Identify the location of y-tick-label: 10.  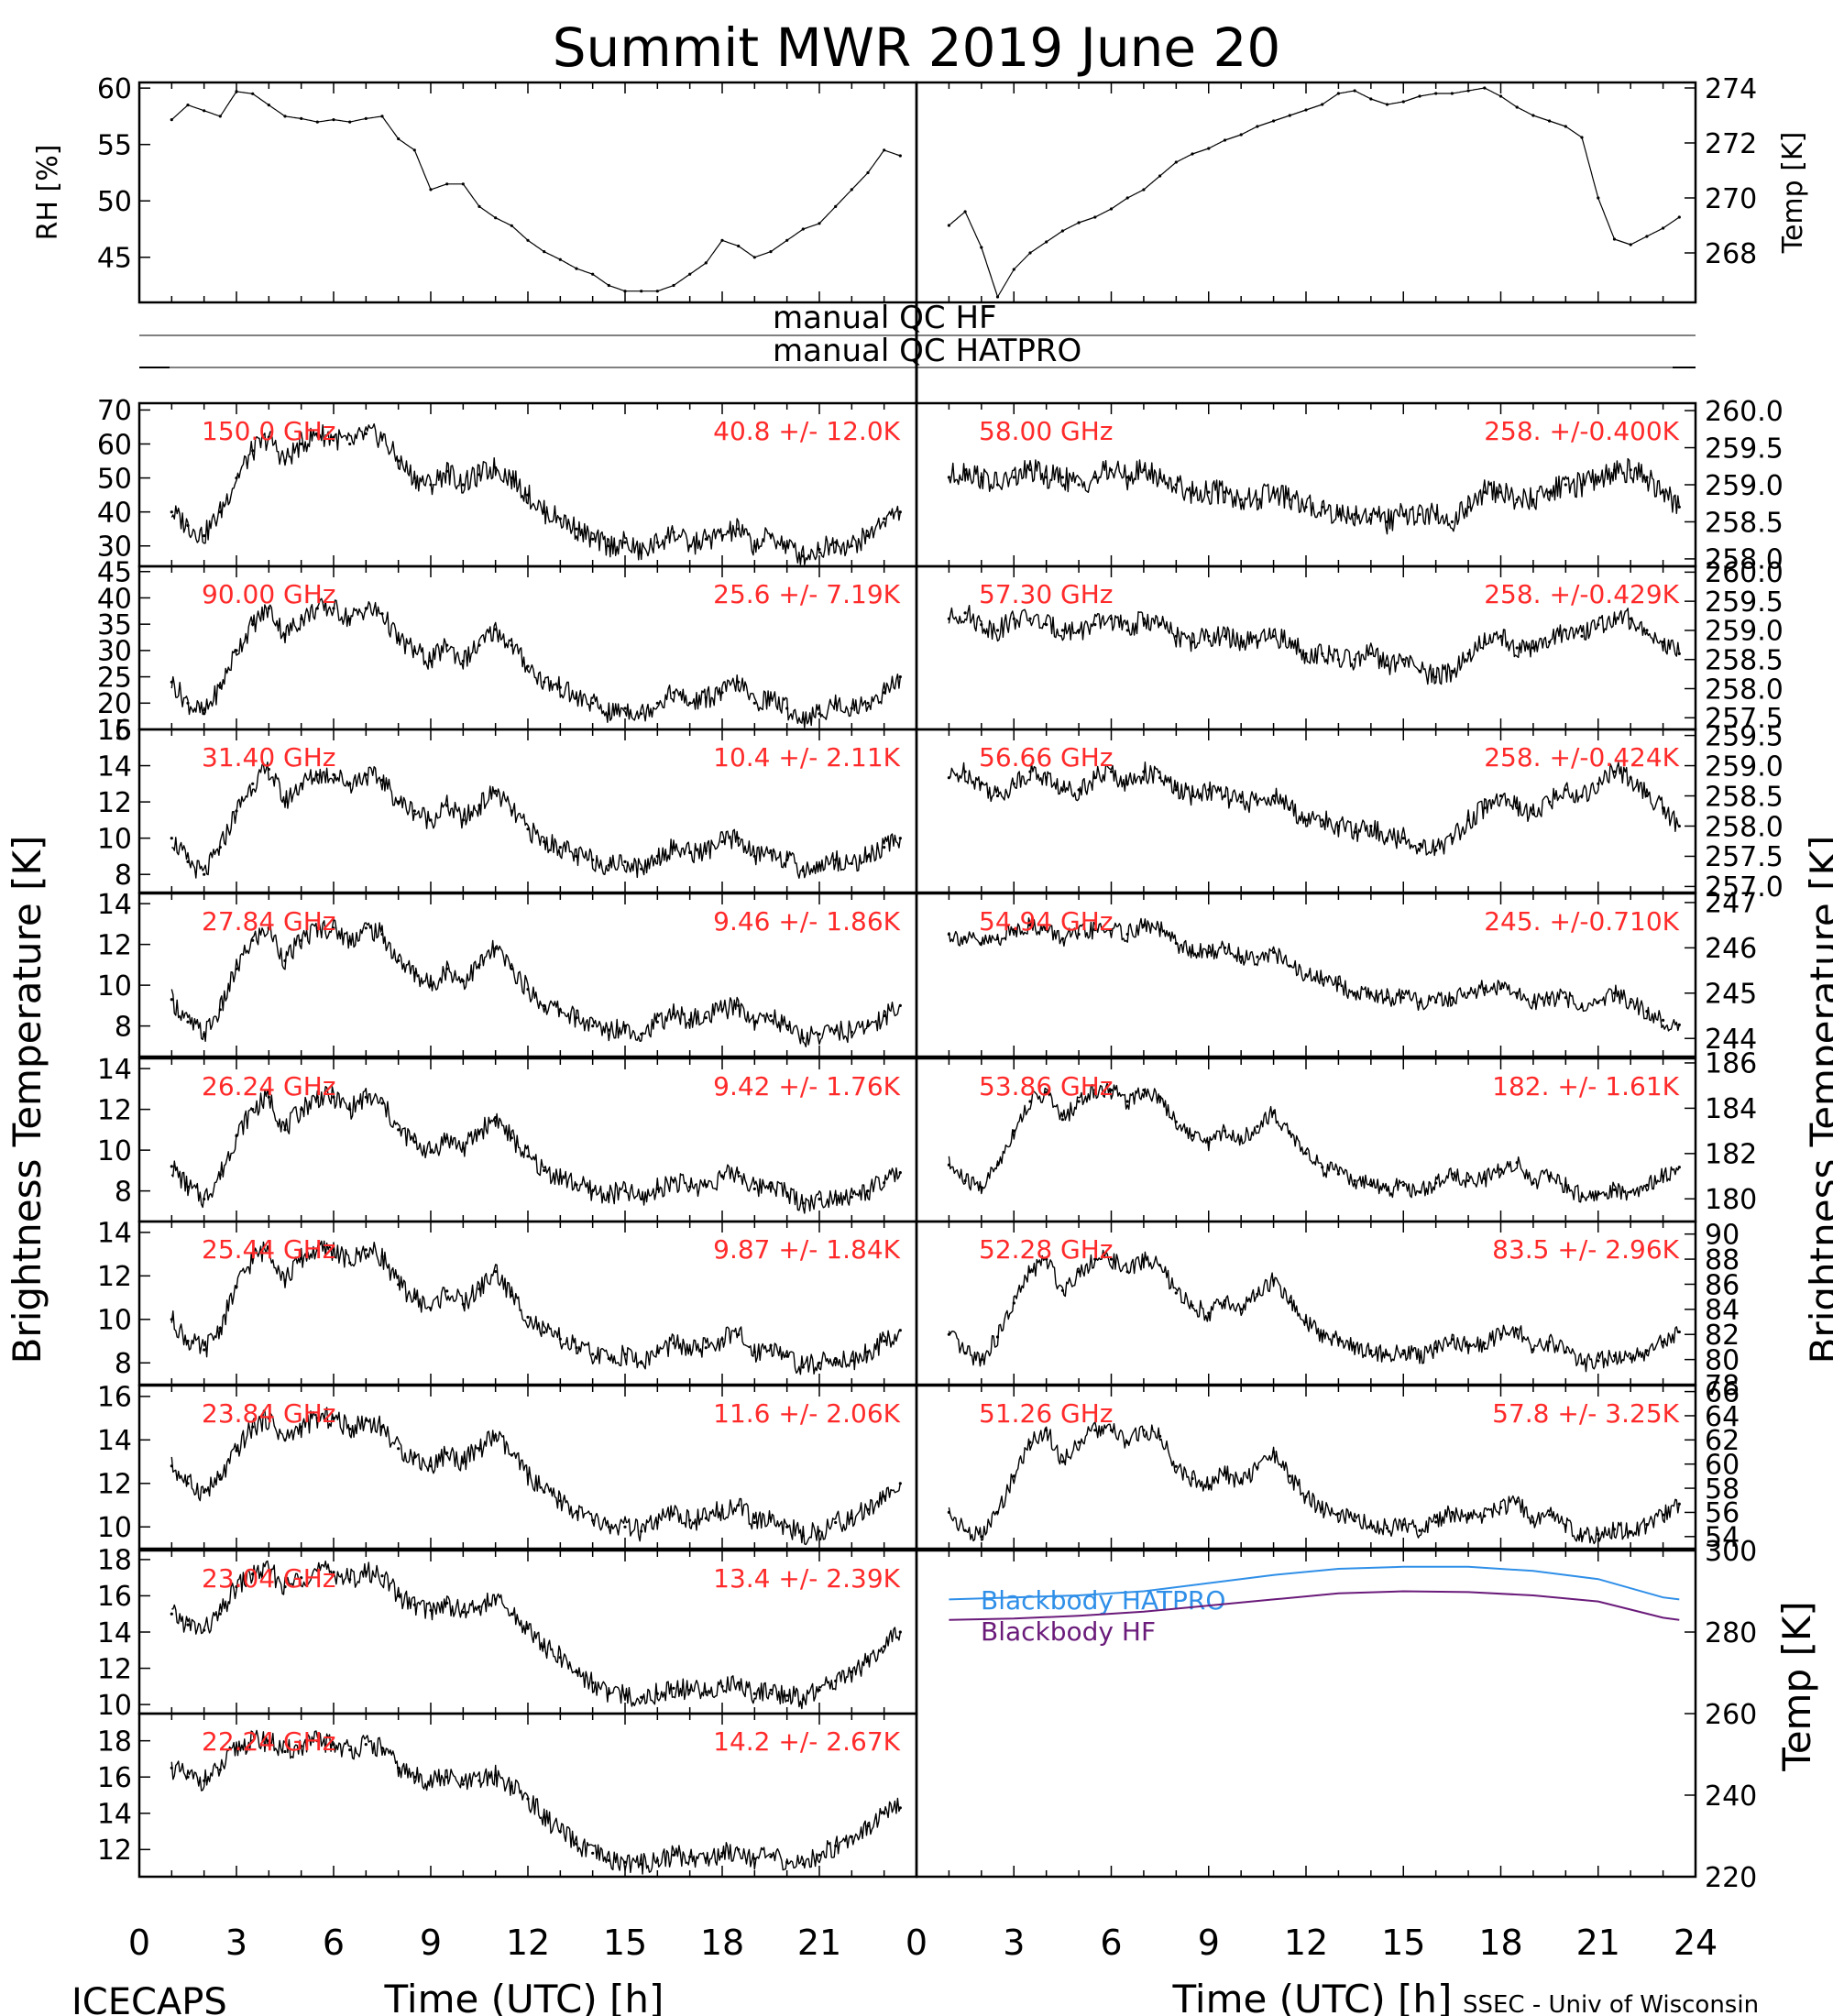
(114, 1151).